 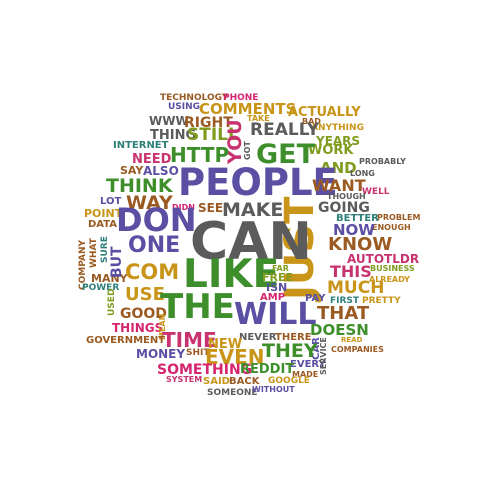 What do you see at coordinates (112, 302) in the screenshot?
I see `word-used: USED` at bounding box center [112, 302].